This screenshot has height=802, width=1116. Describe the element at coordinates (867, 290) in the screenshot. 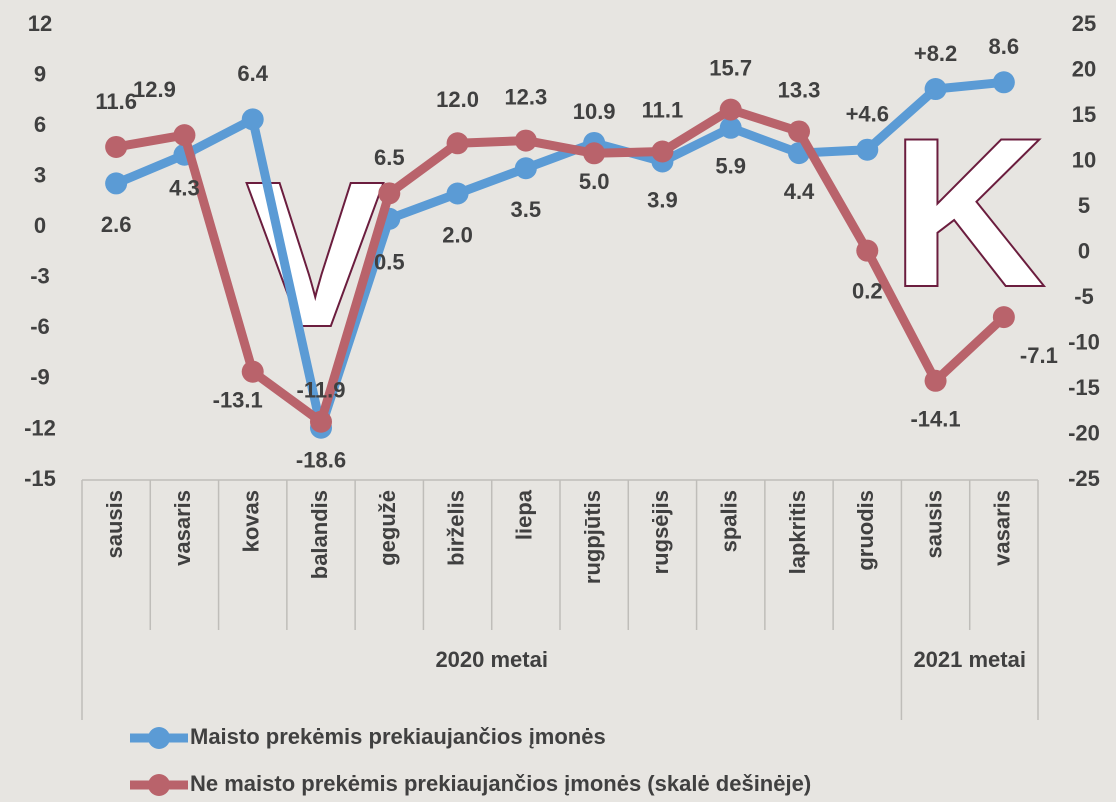

I see `data-label: 0.2` at that location.